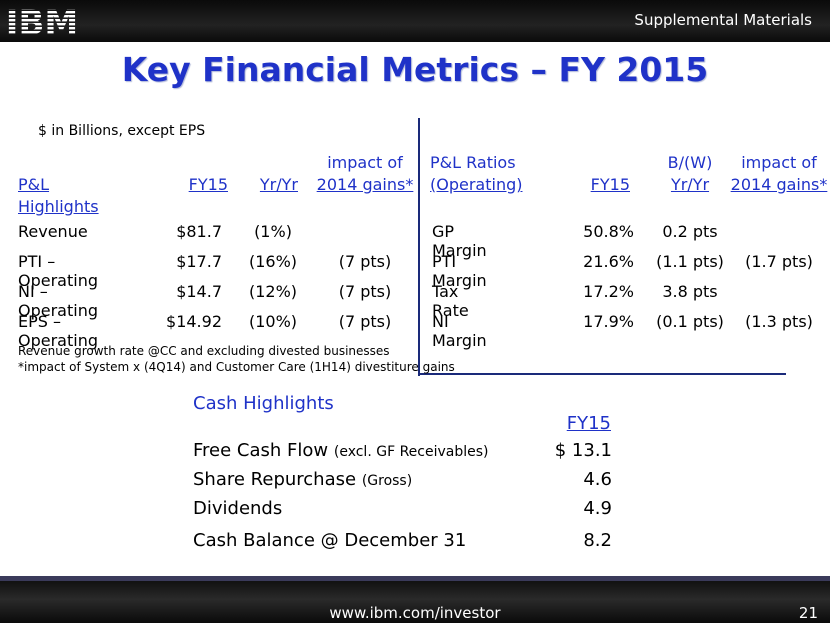  Describe the element at coordinates (199, 261) in the screenshot. I see `row-fy15: $17.7` at that location.